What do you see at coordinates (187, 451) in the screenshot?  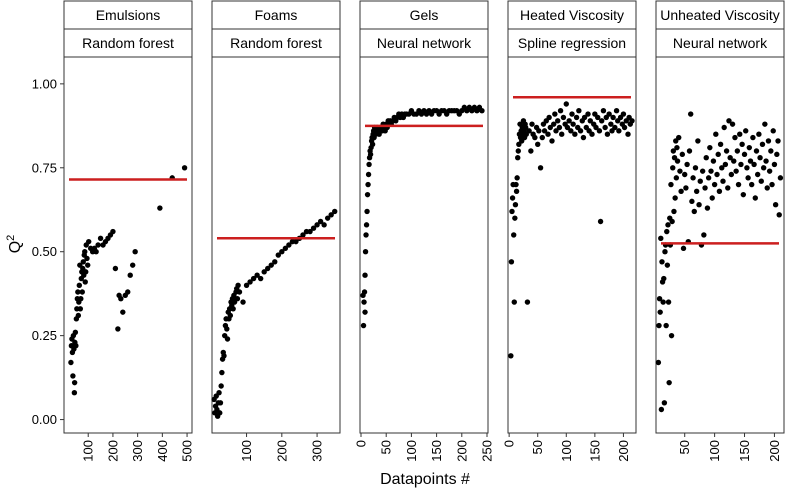 I see `x-tick-label: 500` at bounding box center [187, 451].